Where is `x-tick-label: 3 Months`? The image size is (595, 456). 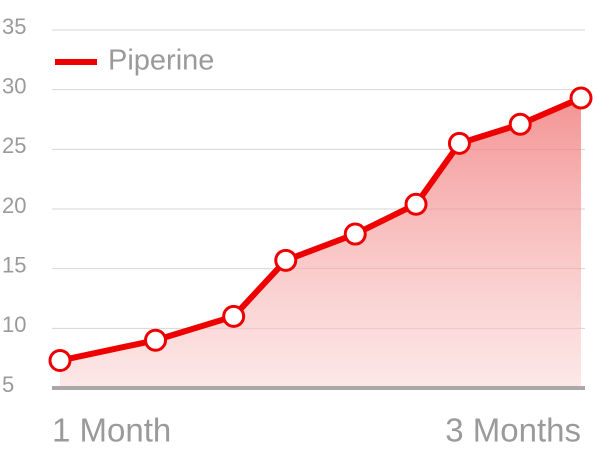 x-tick-label: 3 Months is located at coordinates (513, 430).